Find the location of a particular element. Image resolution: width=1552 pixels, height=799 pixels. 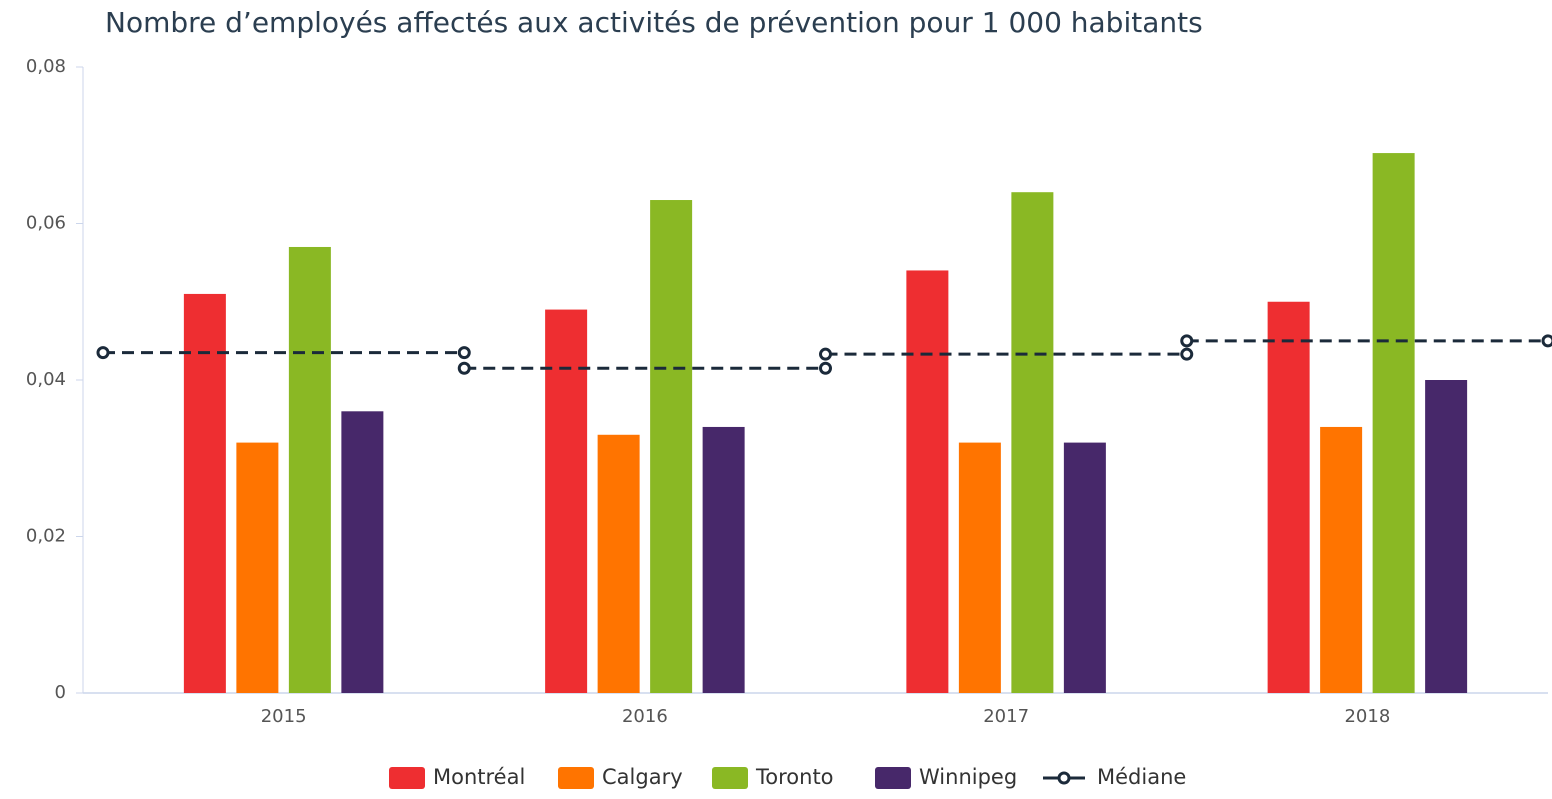

x-tick-label: 2015 is located at coordinates (284, 716).